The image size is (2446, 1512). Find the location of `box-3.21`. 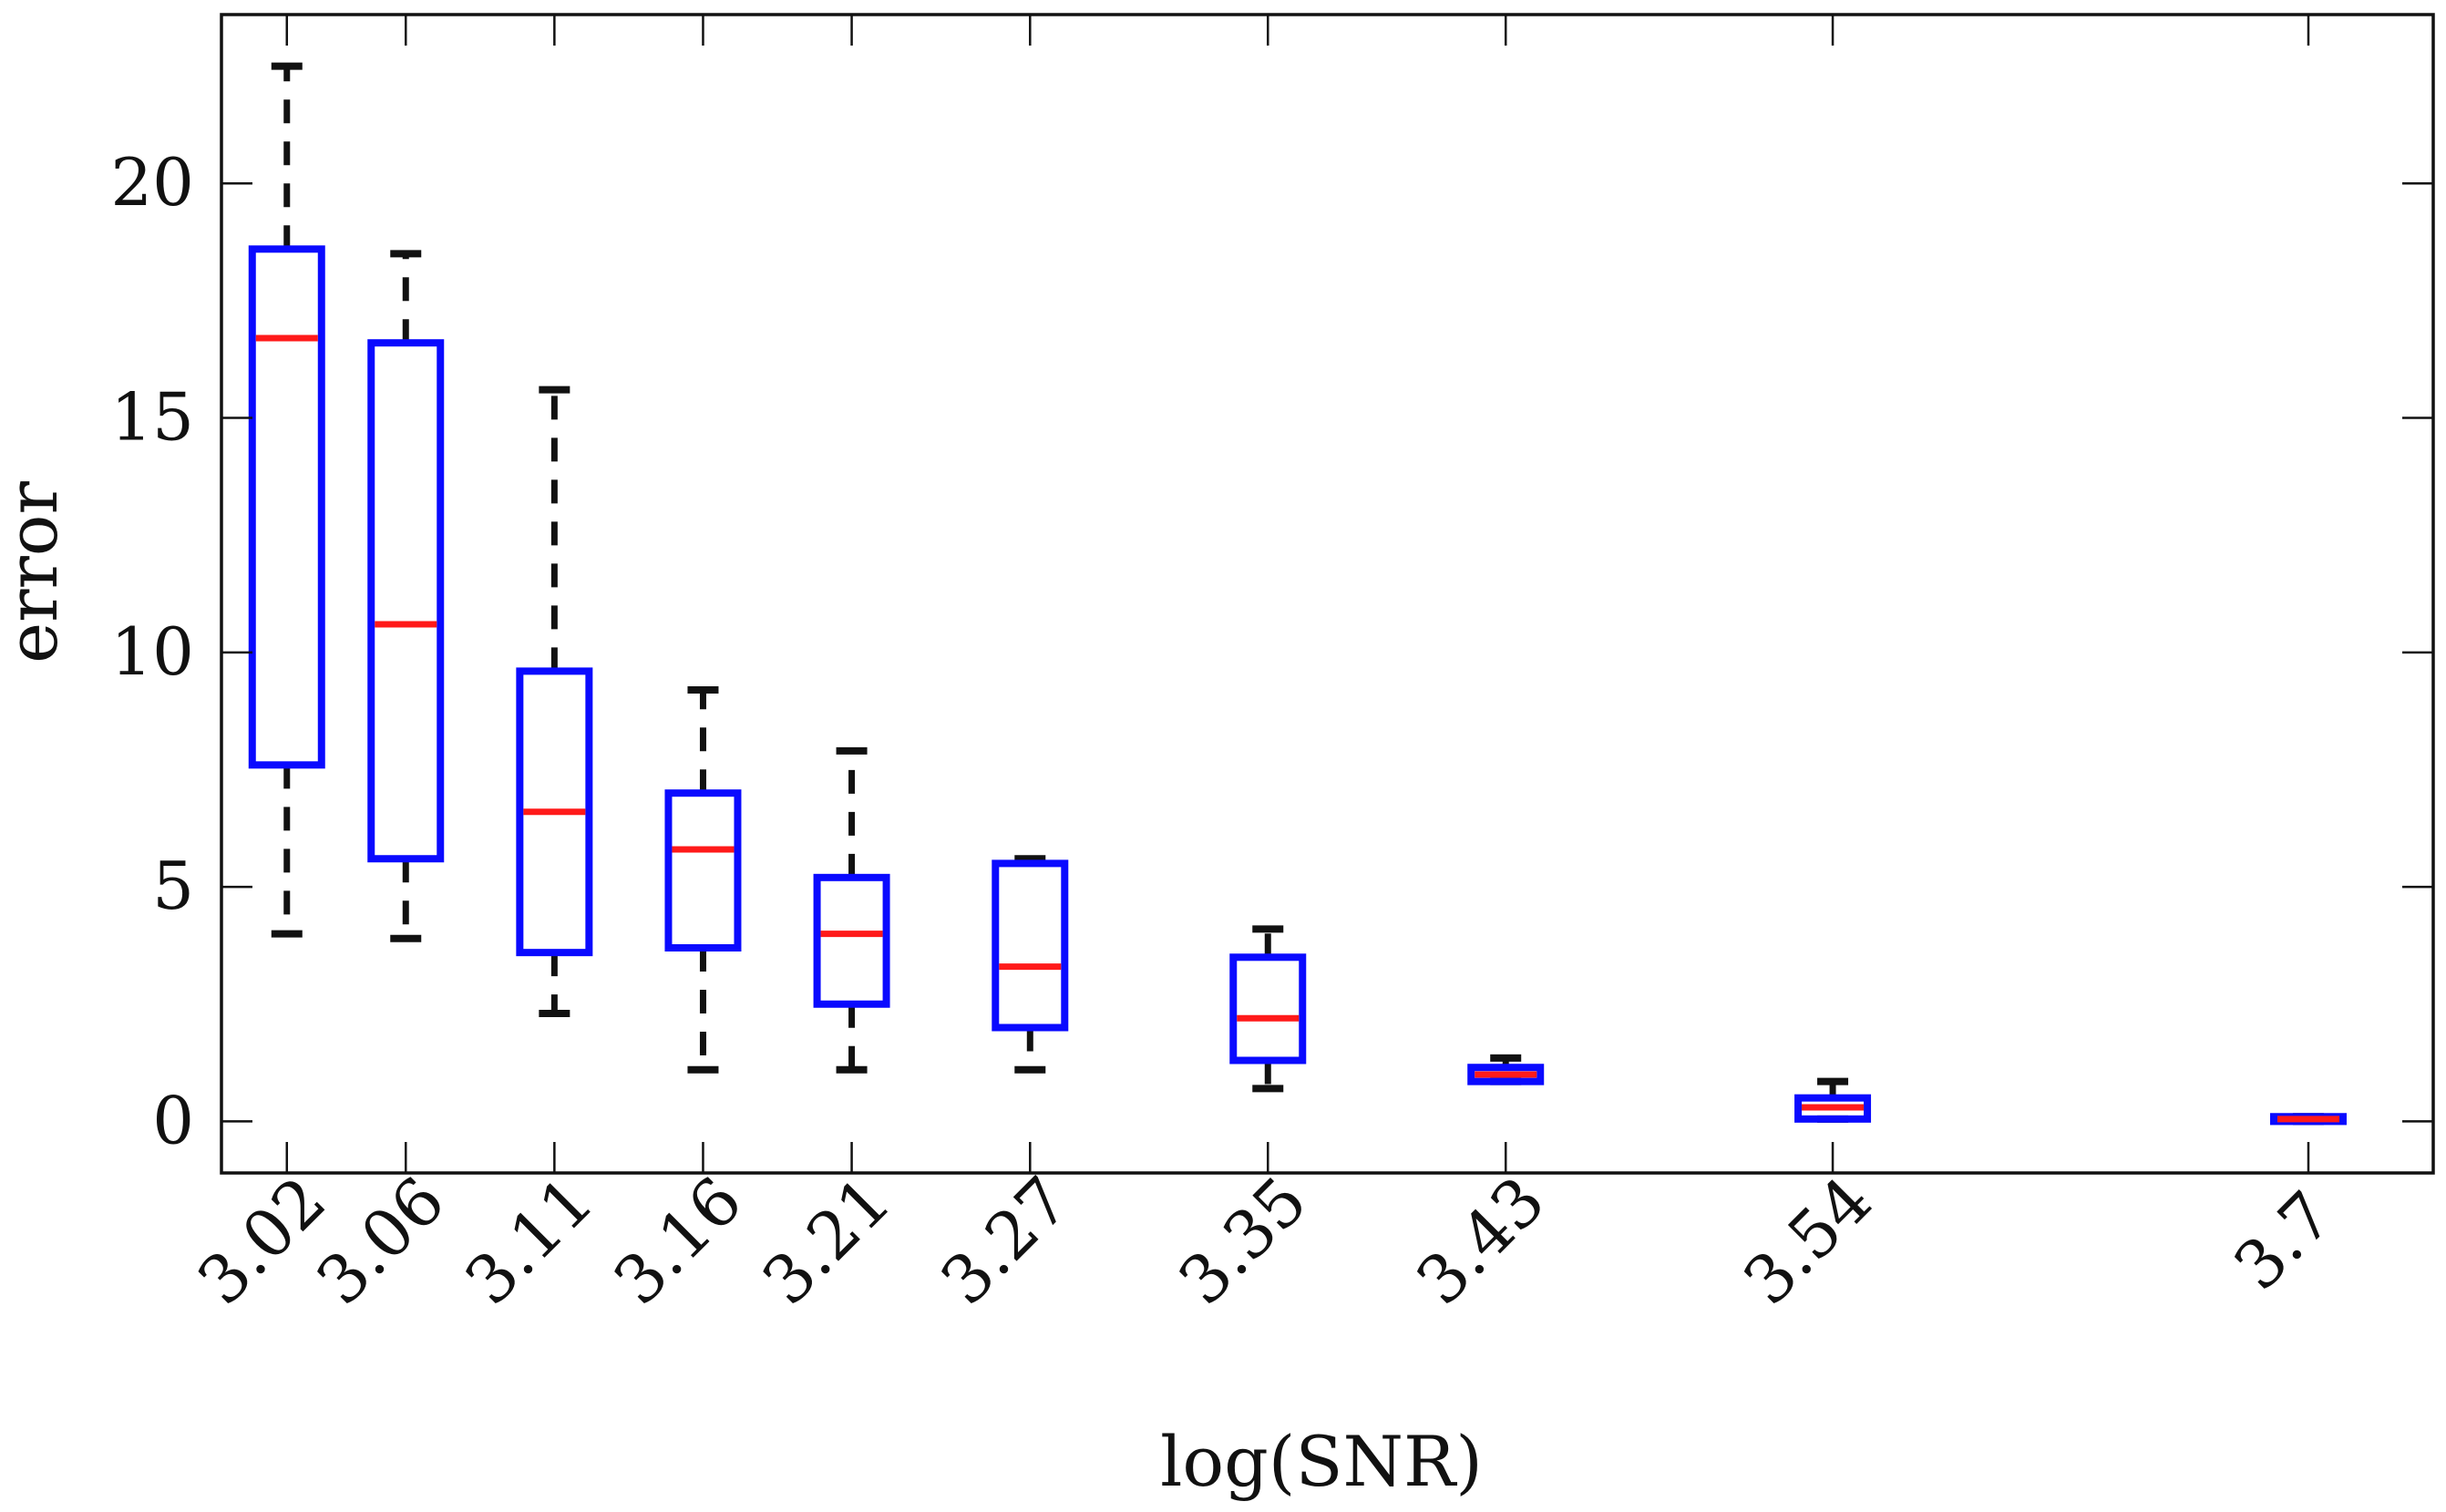

box-3.21 is located at coordinates (851, 910).